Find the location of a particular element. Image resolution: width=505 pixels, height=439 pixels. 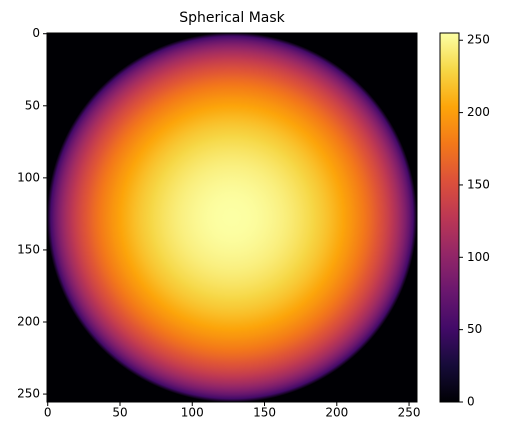

x-tick-label: 50 is located at coordinates (119, 413).